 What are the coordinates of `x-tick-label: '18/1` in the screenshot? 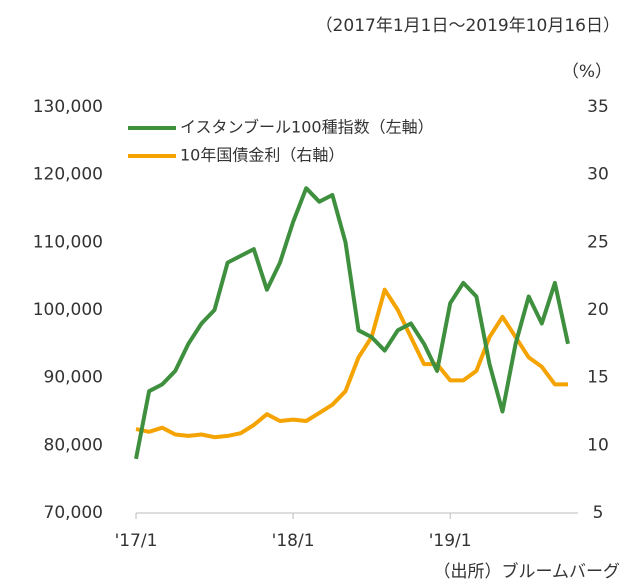 It's located at (293, 541).